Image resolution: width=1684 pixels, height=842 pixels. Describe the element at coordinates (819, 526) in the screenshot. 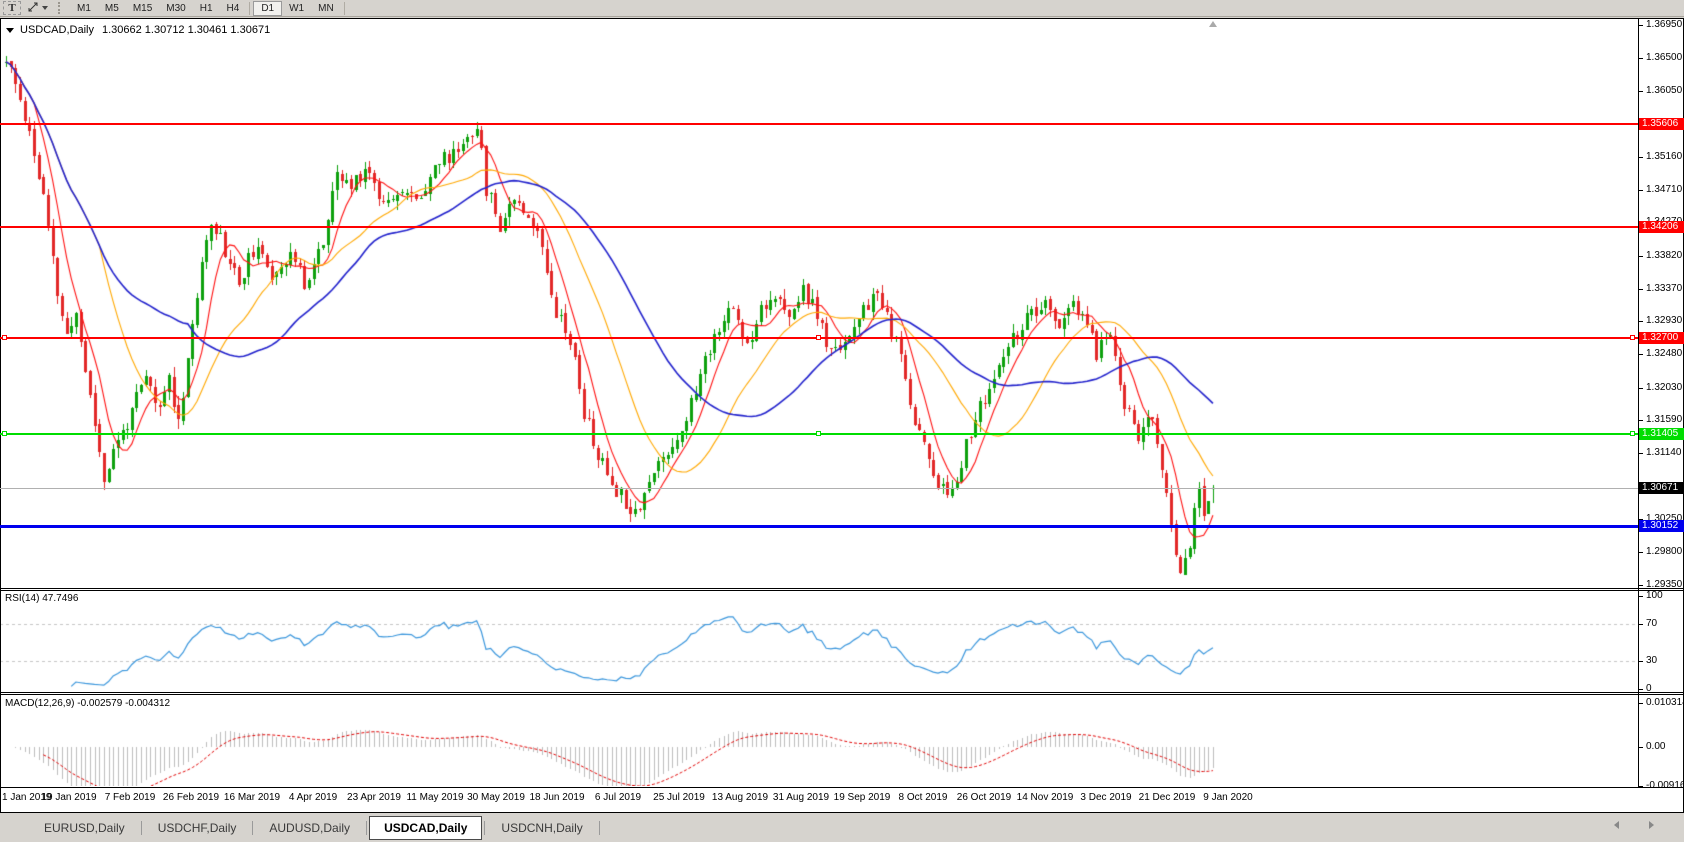

I see `hline-support-blue` at that location.